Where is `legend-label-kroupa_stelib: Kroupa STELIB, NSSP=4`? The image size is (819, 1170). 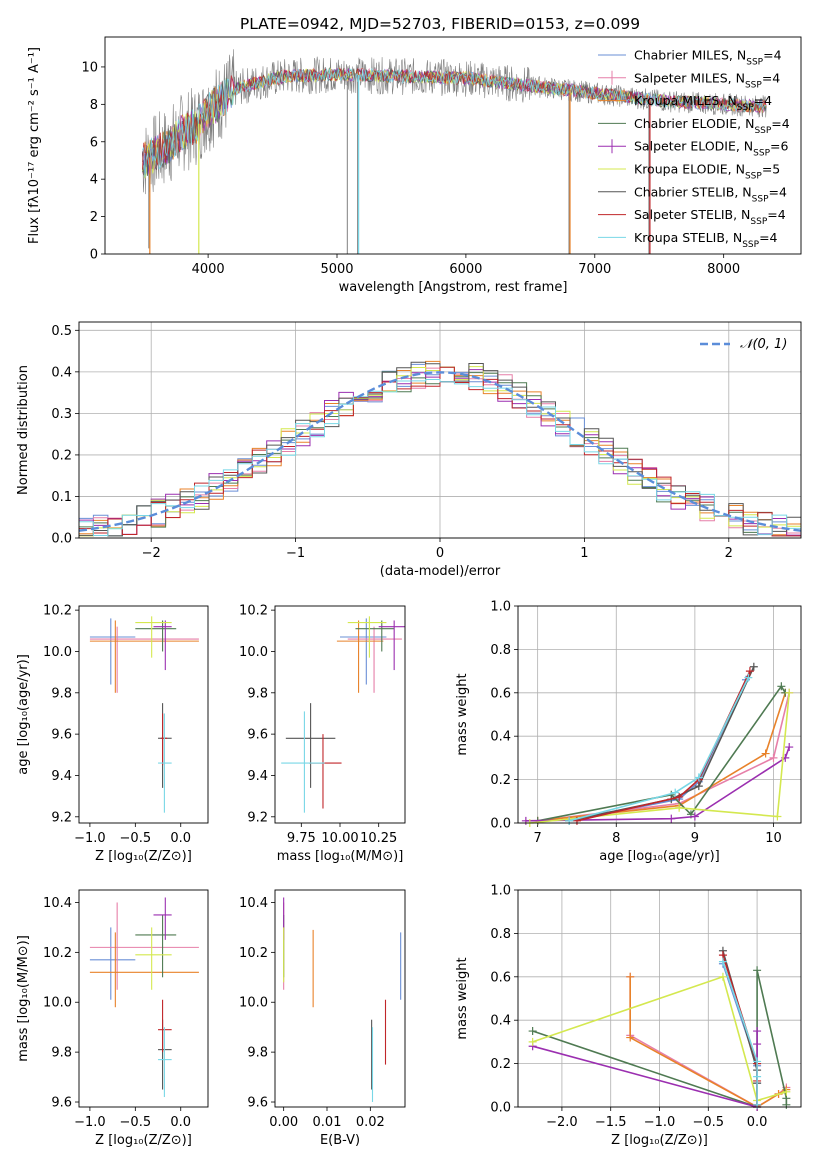
legend-label-kroupa_stelib: Kroupa STELIB, NSSP=4 is located at coordinates (706, 240).